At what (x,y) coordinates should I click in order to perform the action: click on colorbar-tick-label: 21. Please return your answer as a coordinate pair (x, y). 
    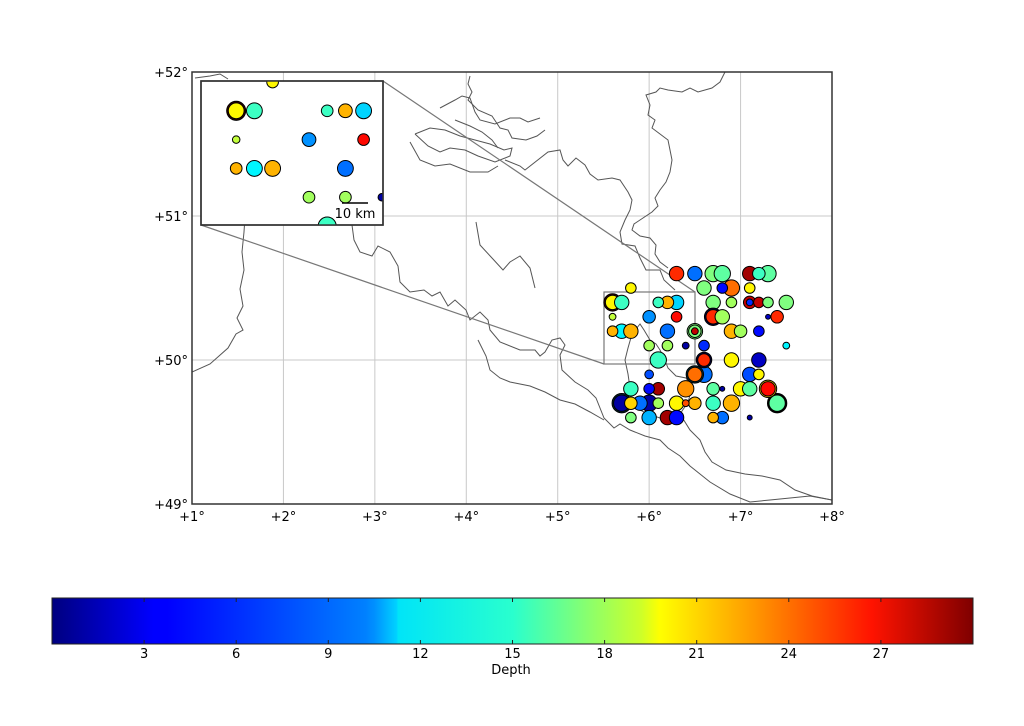
    Looking at the image, I should click on (696, 654).